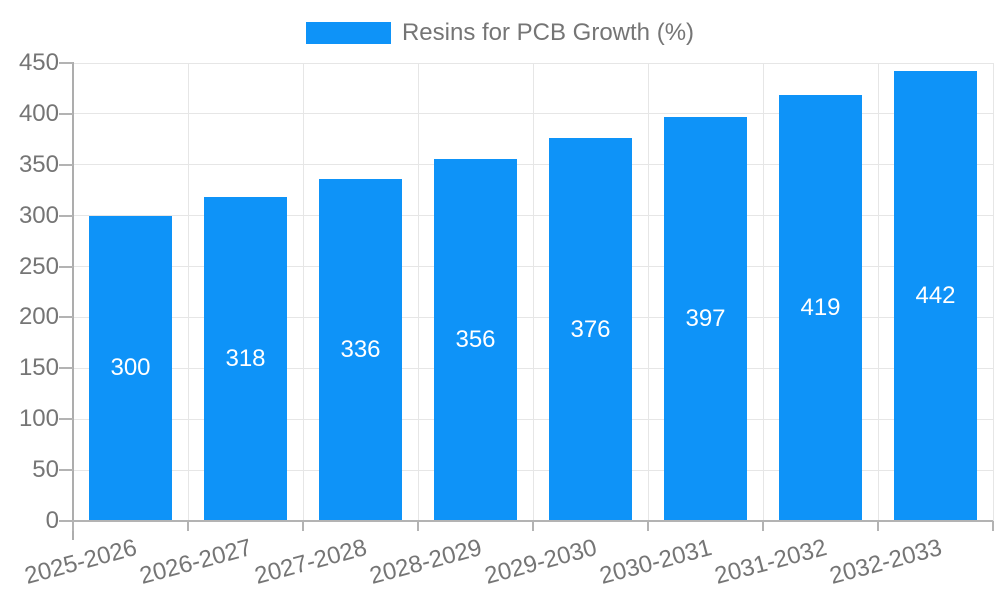  What do you see at coordinates (38, 164) in the screenshot?
I see `y-axis-tick-label: 350` at bounding box center [38, 164].